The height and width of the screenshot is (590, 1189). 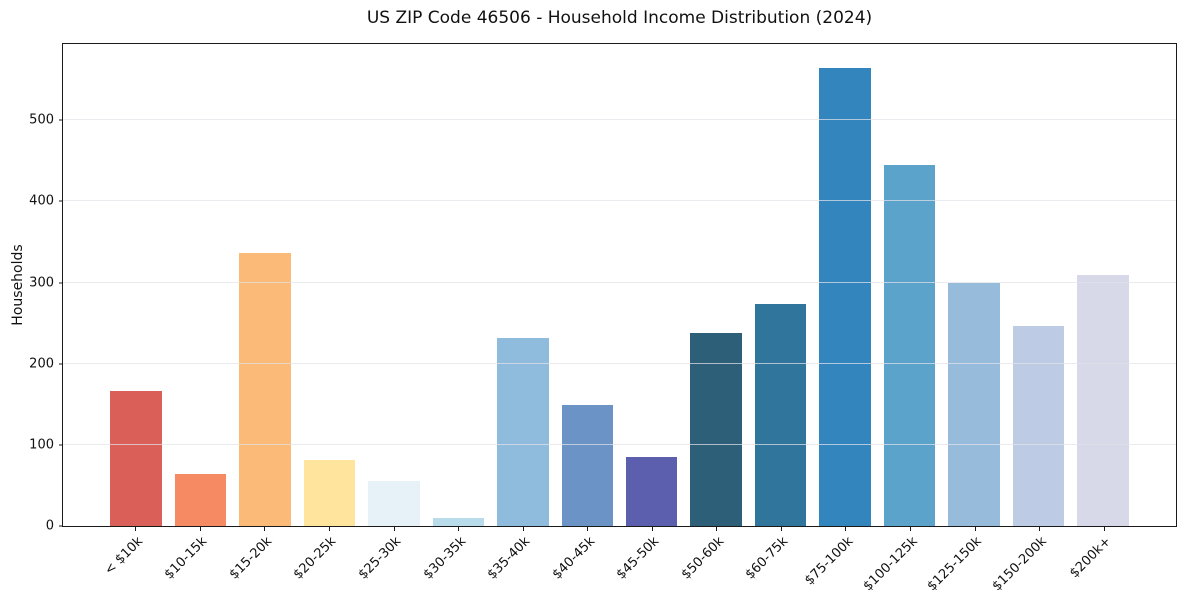 What do you see at coordinates (18, 285) in the screenshot?
I see `y-axis-label: Households` at bounding box center [18, 285].